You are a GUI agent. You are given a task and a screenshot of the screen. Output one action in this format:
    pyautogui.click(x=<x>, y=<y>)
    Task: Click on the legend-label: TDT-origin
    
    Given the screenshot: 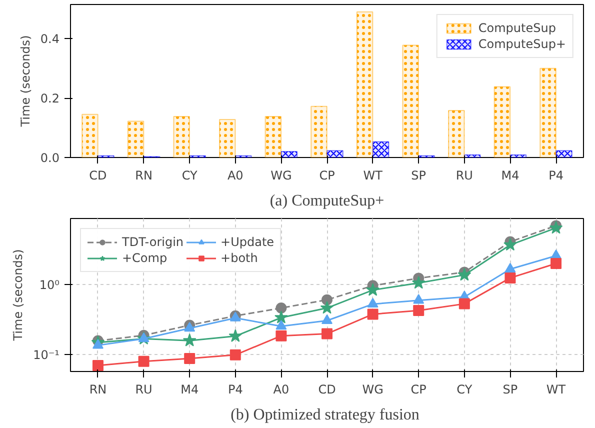 What is the action you would take?
    pyautogui.click(x=153, y=242)
    